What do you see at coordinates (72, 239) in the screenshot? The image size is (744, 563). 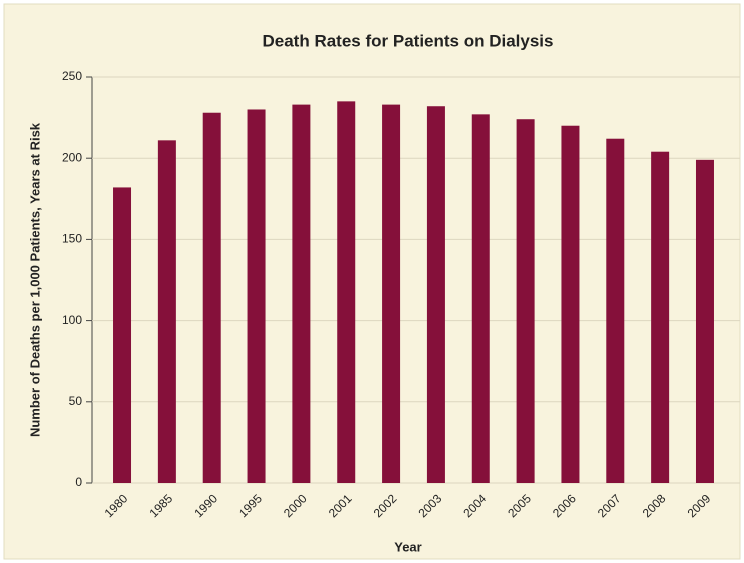 I see `y-tick-label: 150` at bounding box center [72, 239].